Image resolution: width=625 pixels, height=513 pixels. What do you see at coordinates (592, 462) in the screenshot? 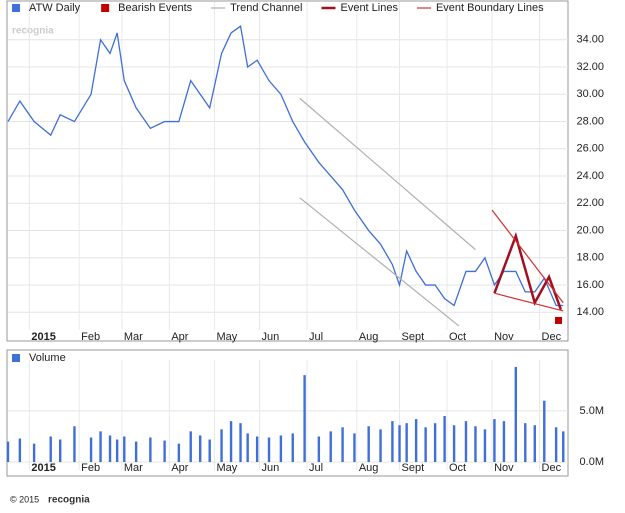
I see `y-tick-label: 0.0M` at bounding box center [592, 462].